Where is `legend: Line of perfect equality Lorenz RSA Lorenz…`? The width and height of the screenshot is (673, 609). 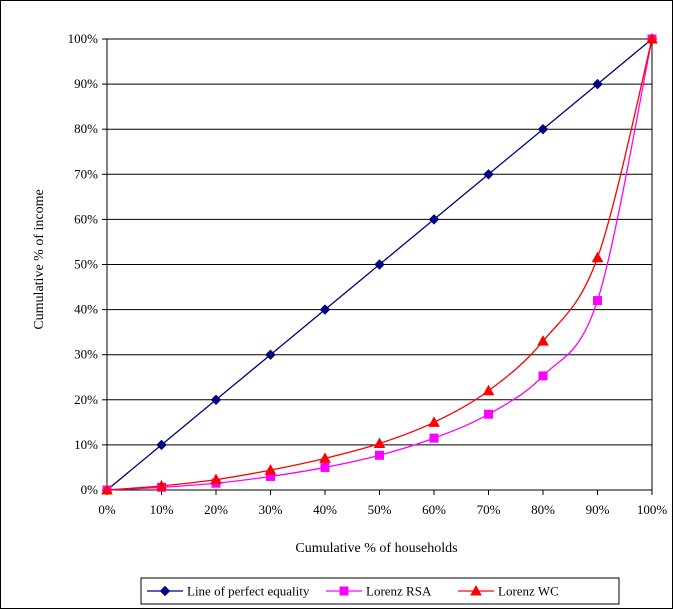
legend: Line of perfect equality Lorenz RSA Lorenz… is located at coordinates (380, 591).